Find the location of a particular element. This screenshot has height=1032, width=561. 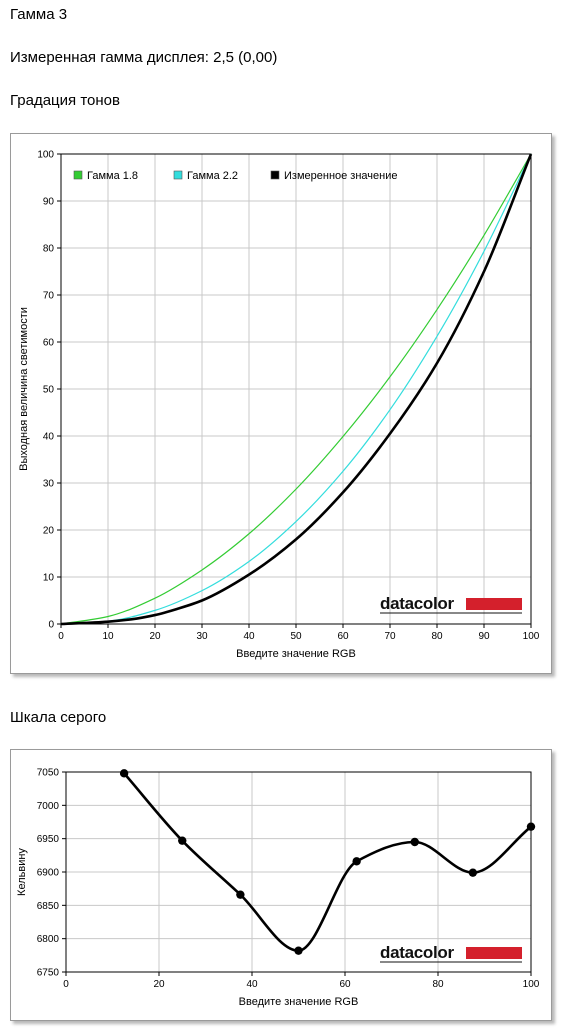

y-tick-label: 7000 is located at coordinates (48, 806).